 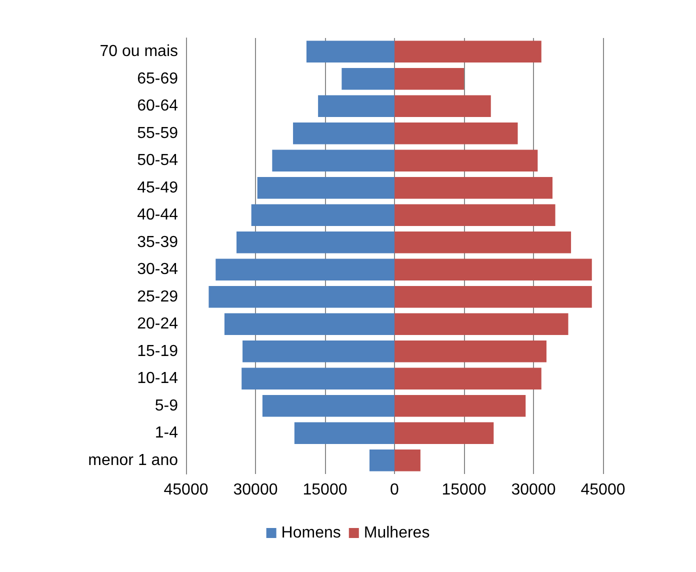 What do you see at coordinates (166, 405) in the screenshot?
I see `y-tick-label: 5-9` at bounding box center [166, 405].